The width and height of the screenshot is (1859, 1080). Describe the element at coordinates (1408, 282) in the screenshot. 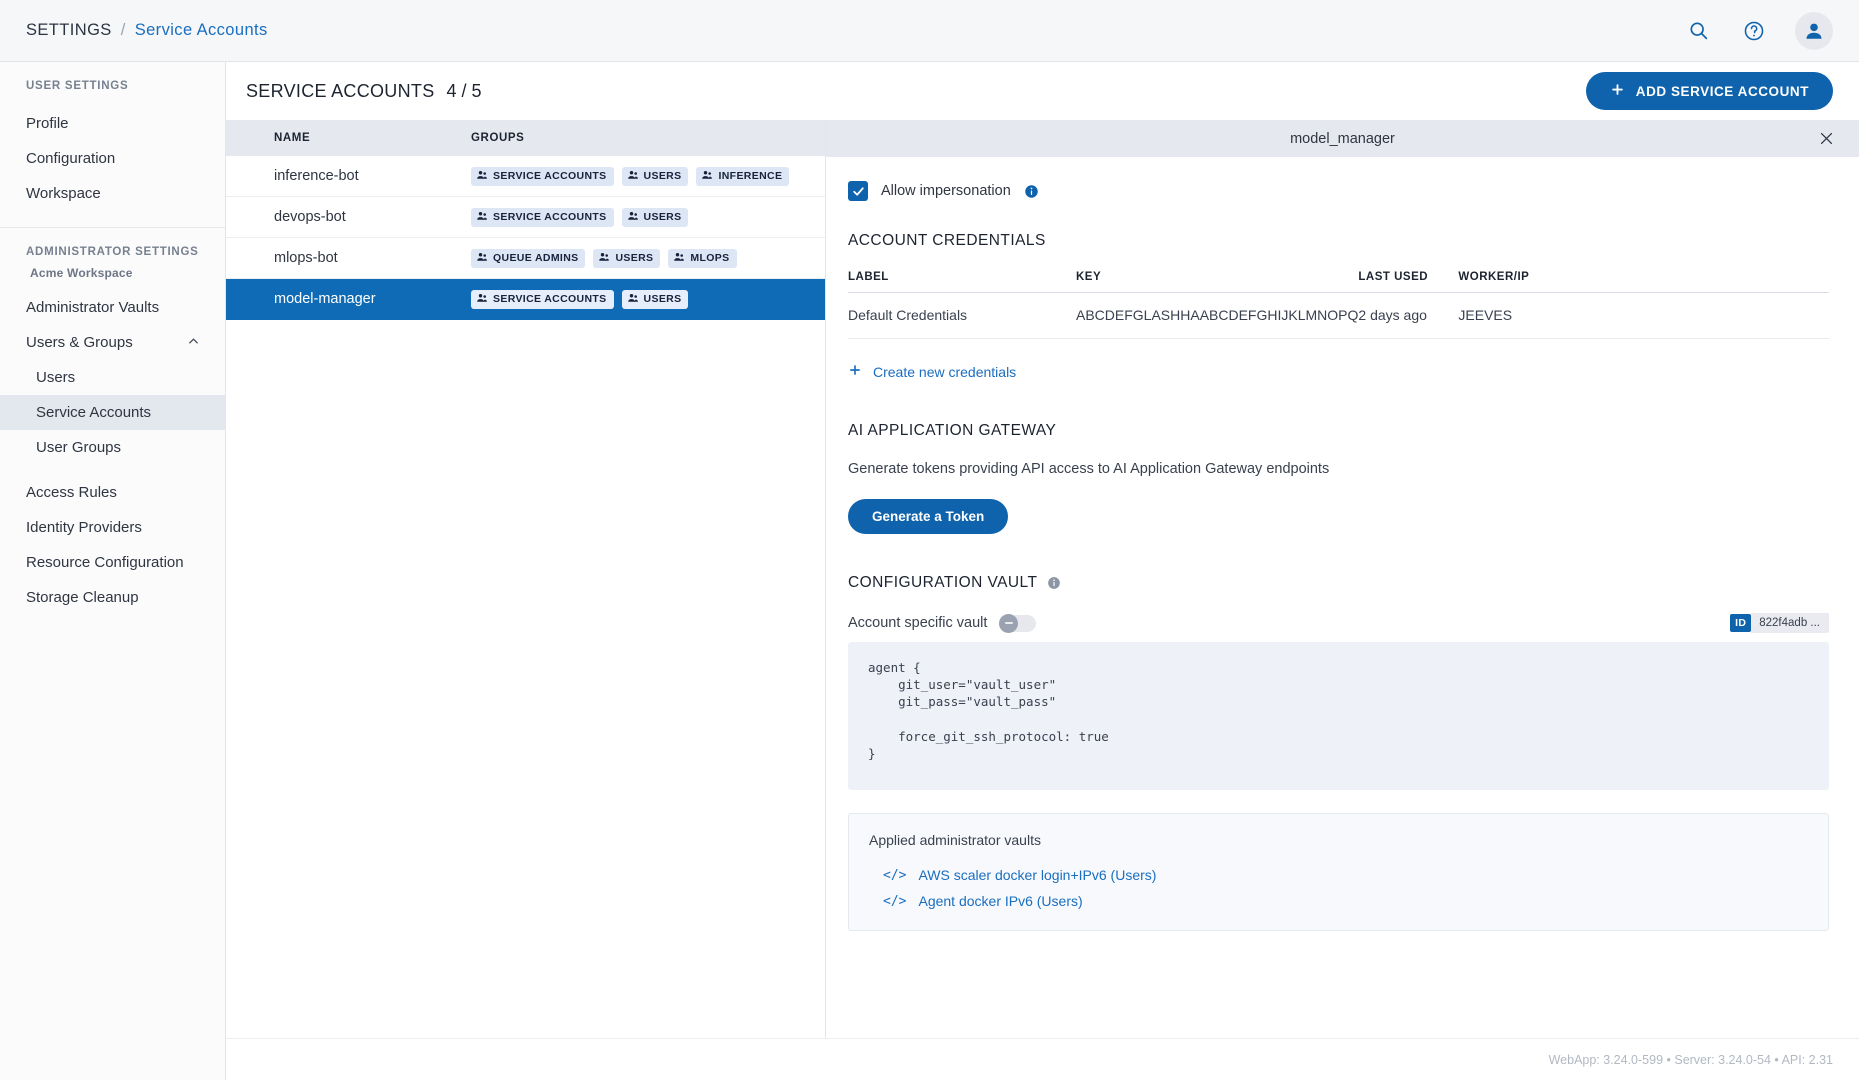

I see `column-header-last-used: LAST USED` at that location.